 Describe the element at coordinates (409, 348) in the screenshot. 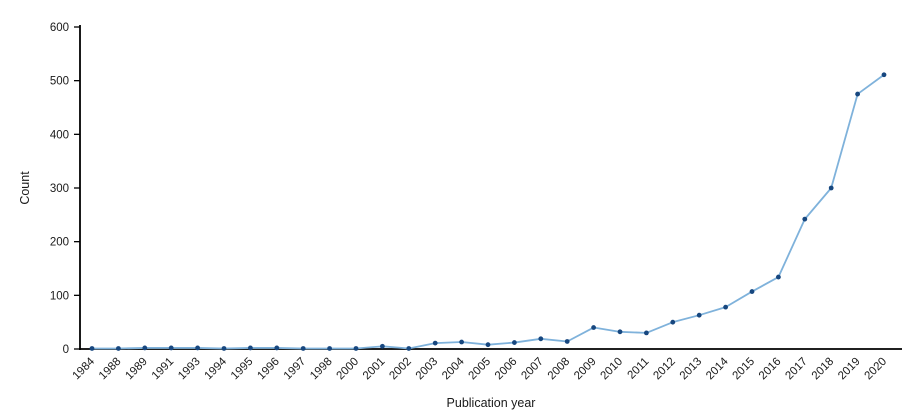

I see `data-point-2002` at that location.